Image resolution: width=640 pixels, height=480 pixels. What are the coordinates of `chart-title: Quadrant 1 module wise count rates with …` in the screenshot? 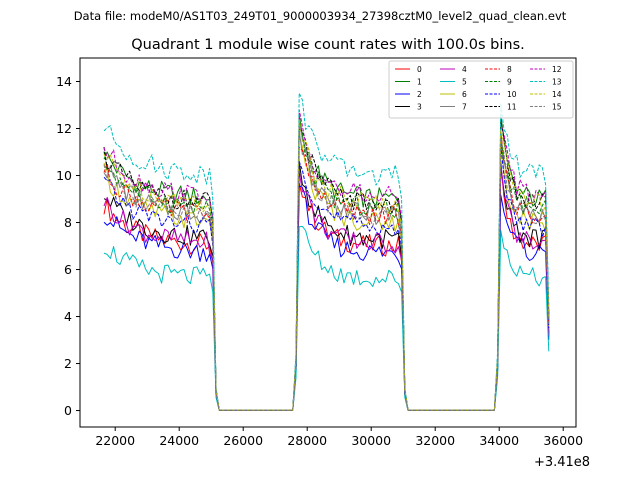 It's located at (328, 45).